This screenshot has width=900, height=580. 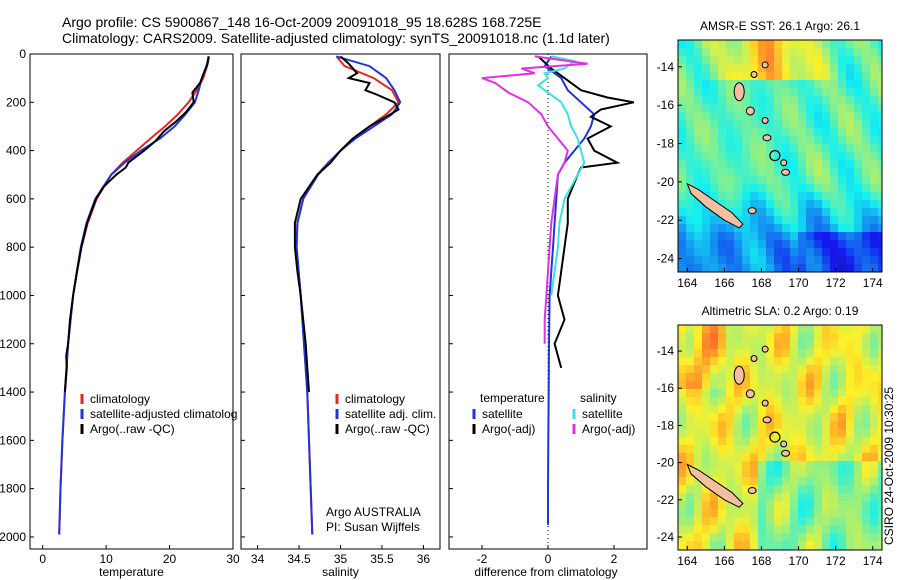 I want to click on legend-label: Argo(..raw -QC), so click(x=132, y=429).